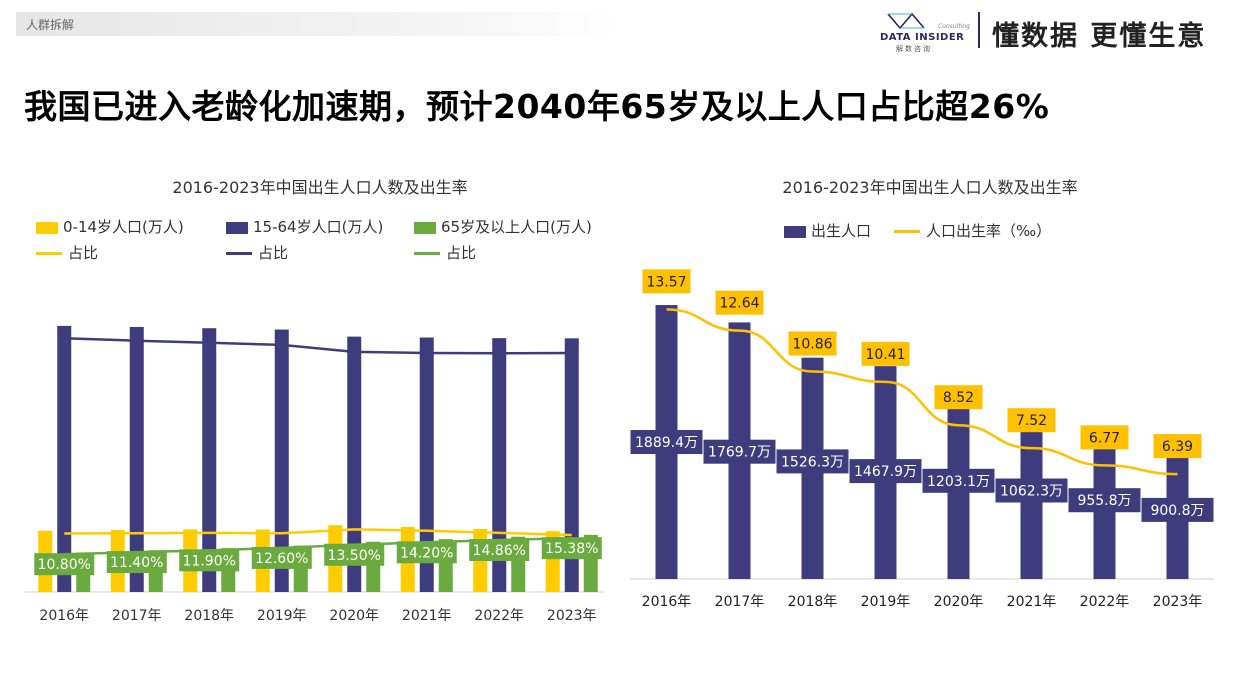  I want to click on birth-label: 1203.1万, so click(958, 482).